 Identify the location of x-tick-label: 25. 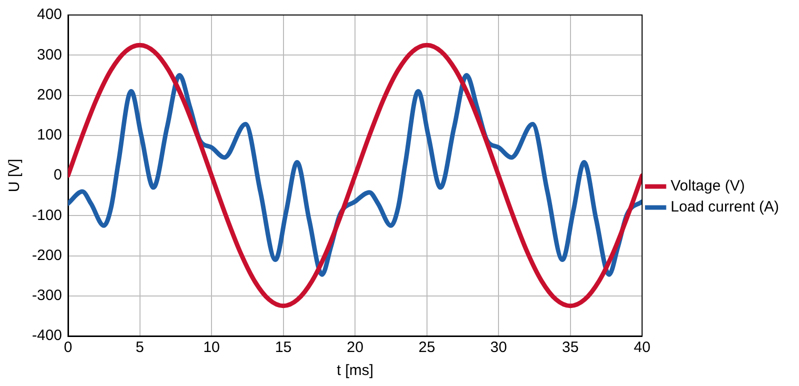
(427, 347).